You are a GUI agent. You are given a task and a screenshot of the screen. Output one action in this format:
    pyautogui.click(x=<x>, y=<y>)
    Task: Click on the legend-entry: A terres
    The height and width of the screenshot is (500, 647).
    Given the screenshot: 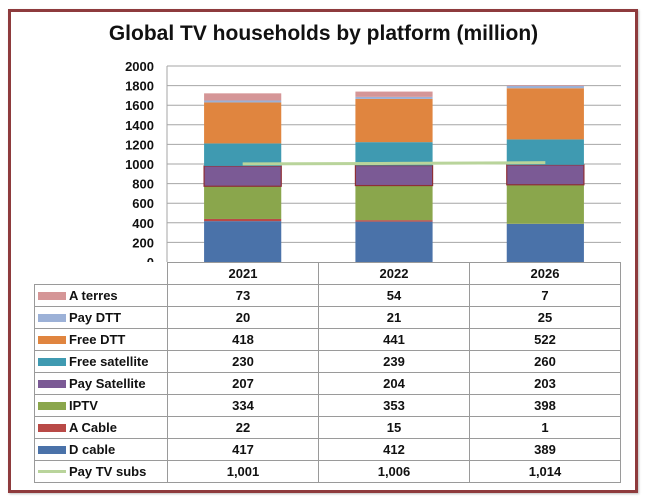 What is the action you would take?
    pyautogui.click(x=101, y=295)
    